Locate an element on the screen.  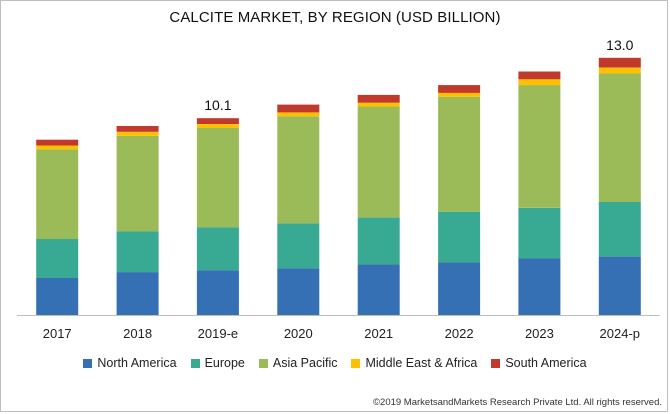
bar-middle-east-africa-2023 is located at coordinates (539, 82).